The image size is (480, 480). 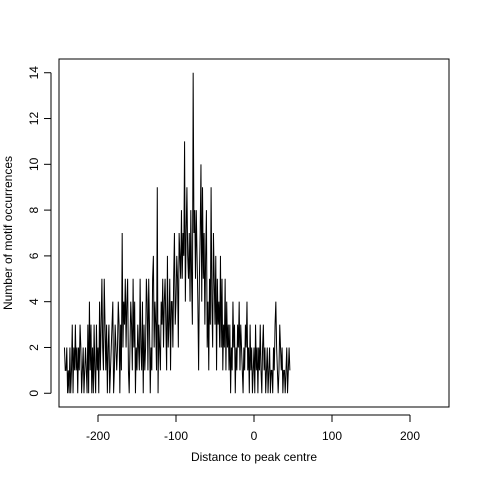 What do you see at coordinates (253, 428) in the screenshot?
I see `x-axis: -200 -100 0 100 200` at bounding box center [253, 428].